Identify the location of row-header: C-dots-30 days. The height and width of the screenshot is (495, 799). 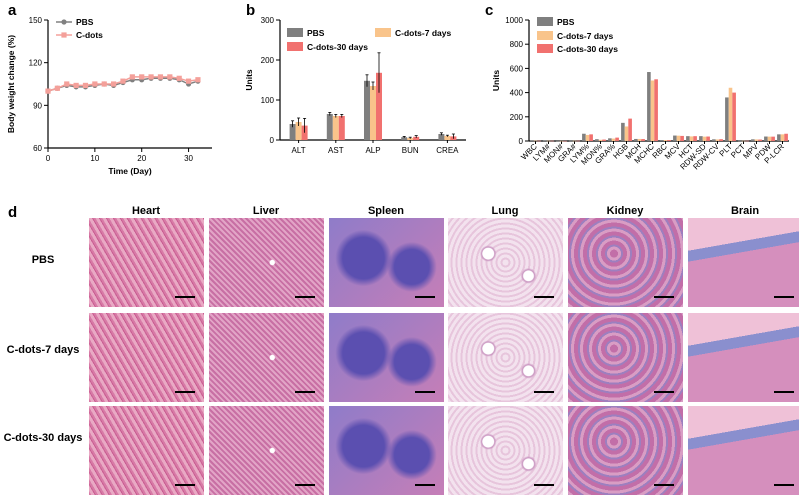
(43, 438).